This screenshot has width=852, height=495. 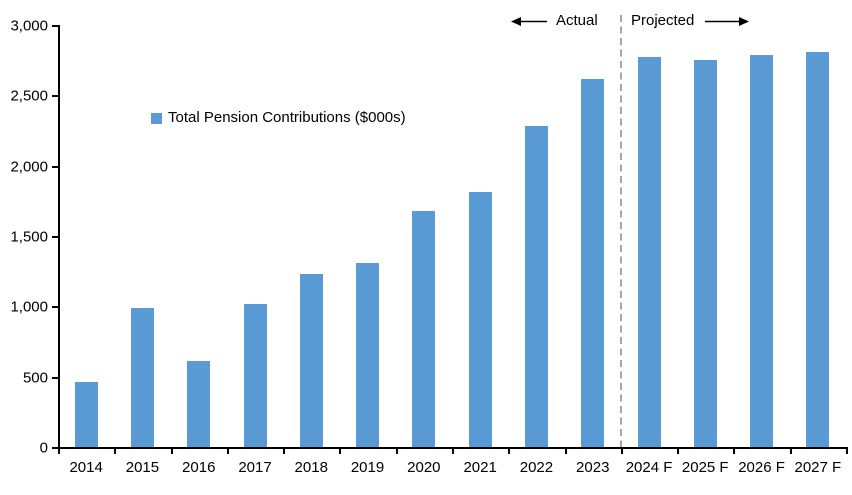 What do you see at coordinates (649, 252) in the screenshot?
I see `bar-2024-f` at bounding box center [649, 252].